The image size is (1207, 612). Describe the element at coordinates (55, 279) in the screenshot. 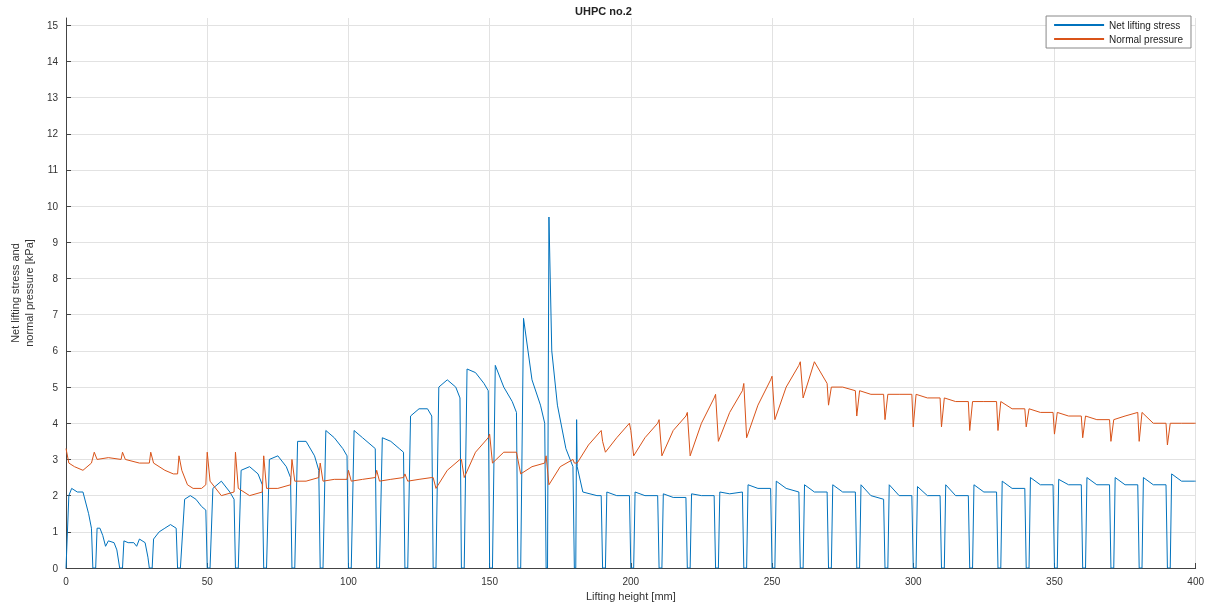

I see `y-tick-label: 8` at that location.